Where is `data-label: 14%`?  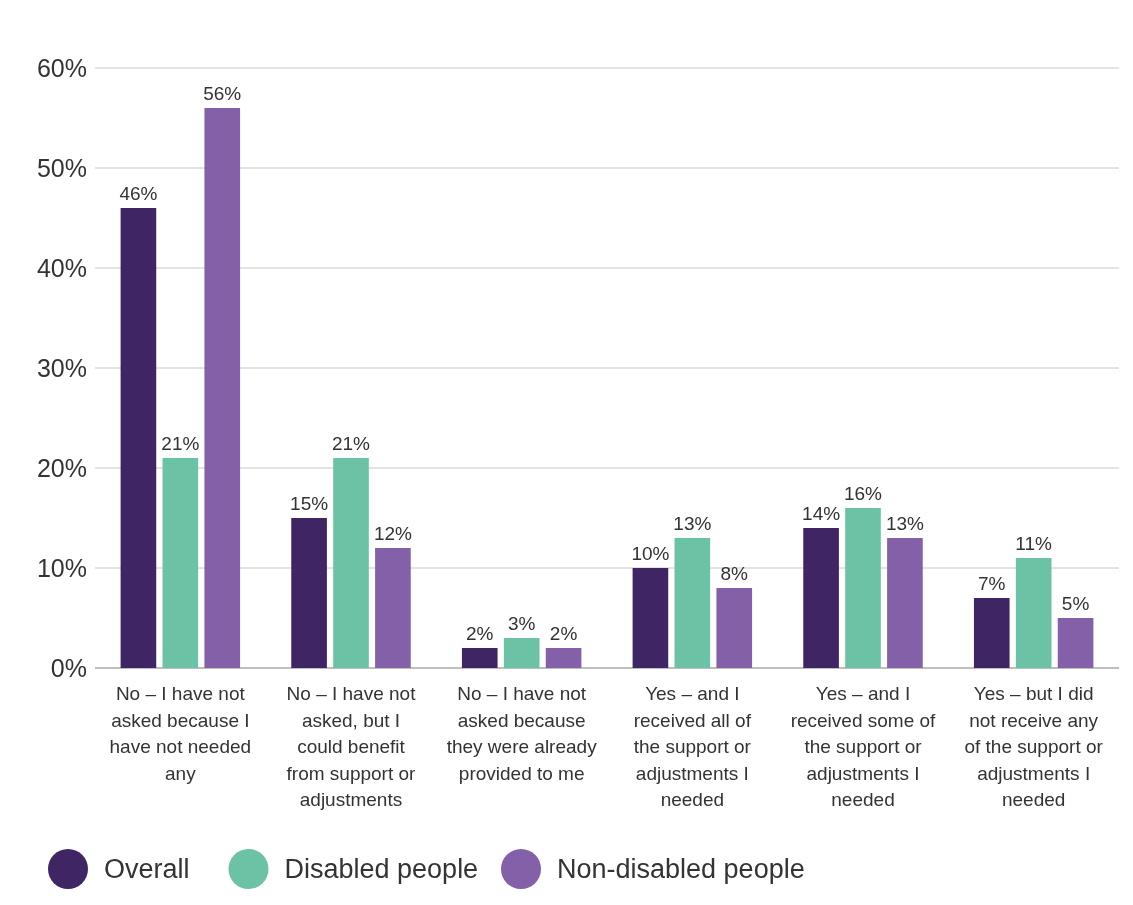 data-label: 14% is located at coordinates (821, 513).